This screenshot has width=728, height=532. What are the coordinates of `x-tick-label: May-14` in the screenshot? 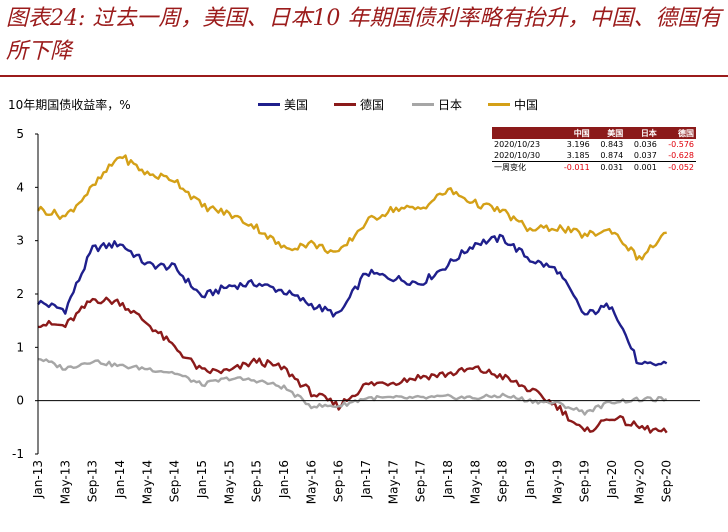 It's located at (147, 482).